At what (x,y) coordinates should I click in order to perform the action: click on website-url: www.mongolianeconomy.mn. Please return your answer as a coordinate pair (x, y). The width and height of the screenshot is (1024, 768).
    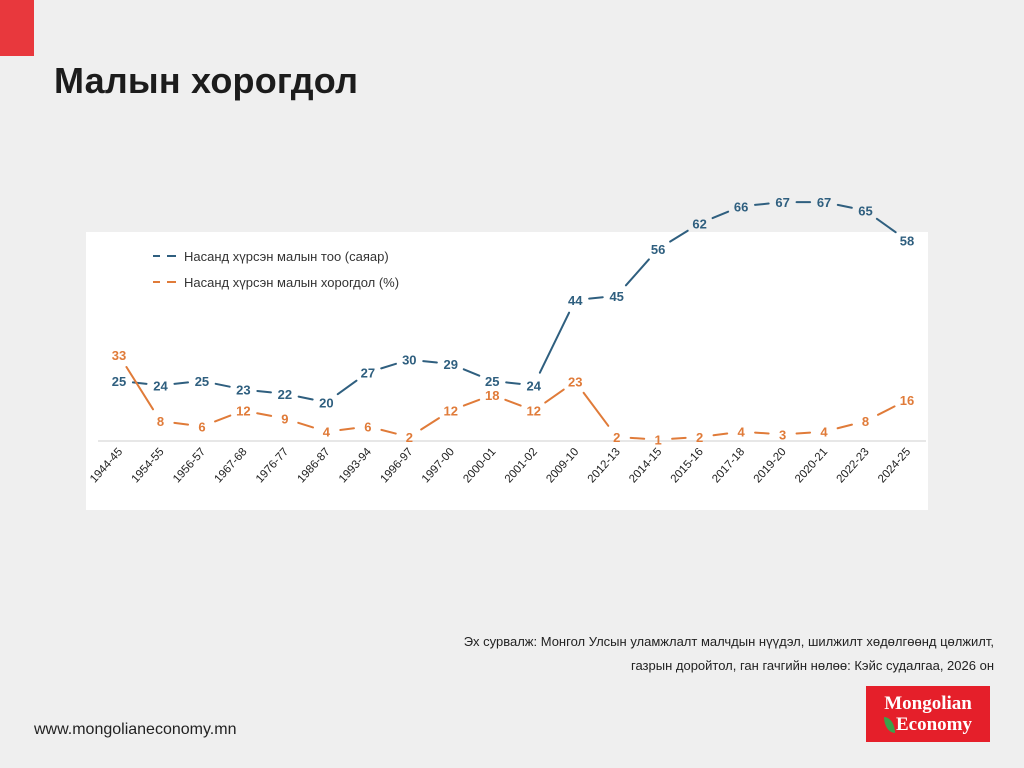
    Looking at the image, I should click on (135, 729).